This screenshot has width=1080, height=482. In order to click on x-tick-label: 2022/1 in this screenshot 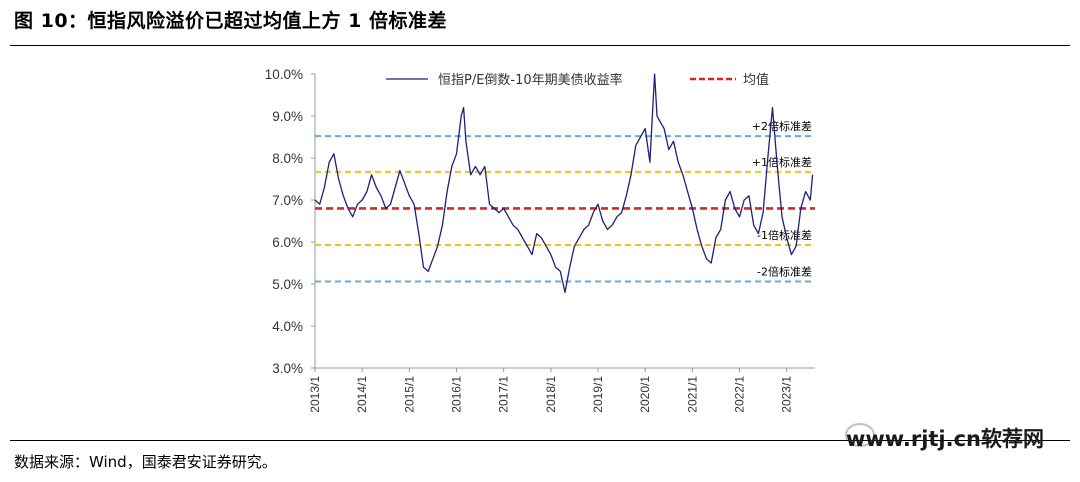, I will do `click(740, 394)`.